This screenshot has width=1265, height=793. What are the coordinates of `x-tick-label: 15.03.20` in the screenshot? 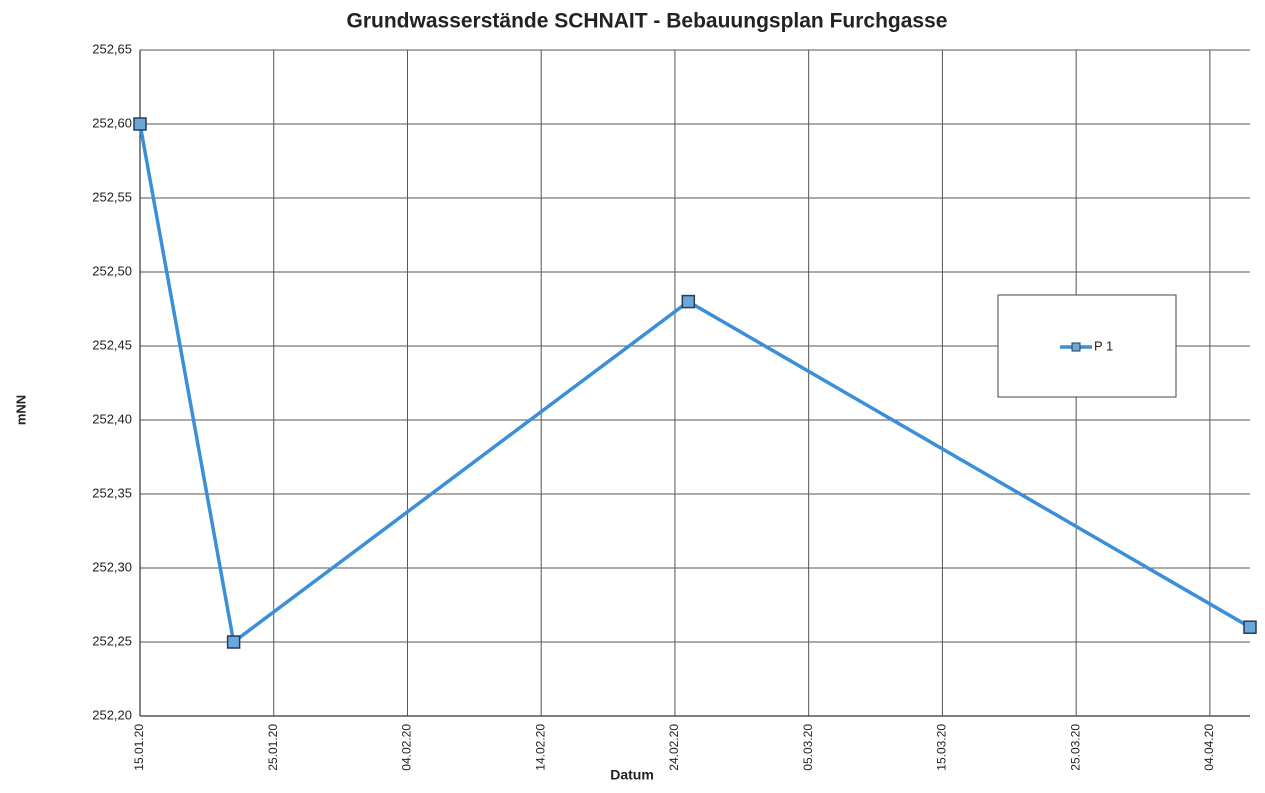 It's located at (942, 747).